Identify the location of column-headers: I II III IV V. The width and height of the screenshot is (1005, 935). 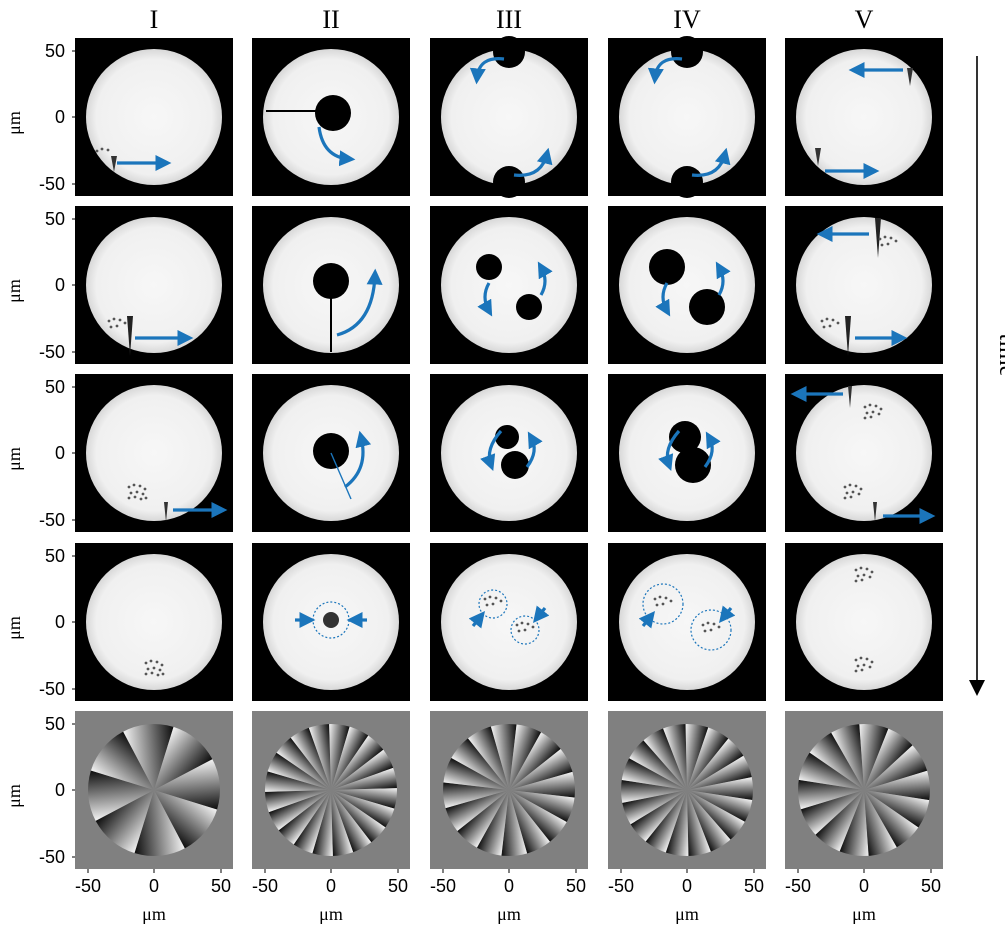
(512, 19).